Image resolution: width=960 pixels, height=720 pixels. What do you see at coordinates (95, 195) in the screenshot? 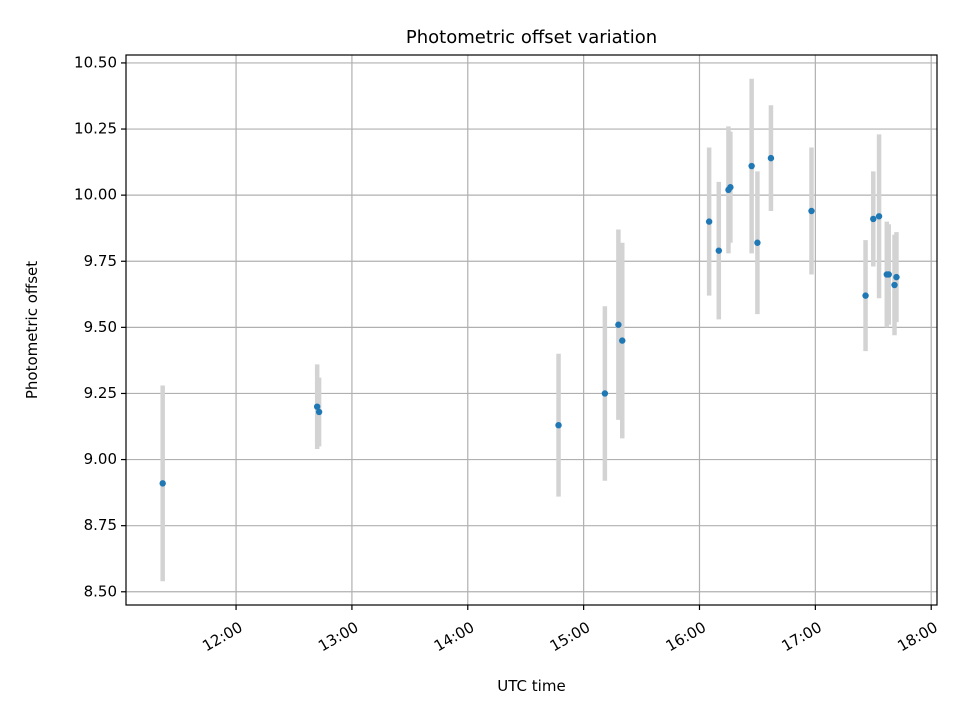
I see `y-tick-label: 10.00` at bounding box center [95, 195].